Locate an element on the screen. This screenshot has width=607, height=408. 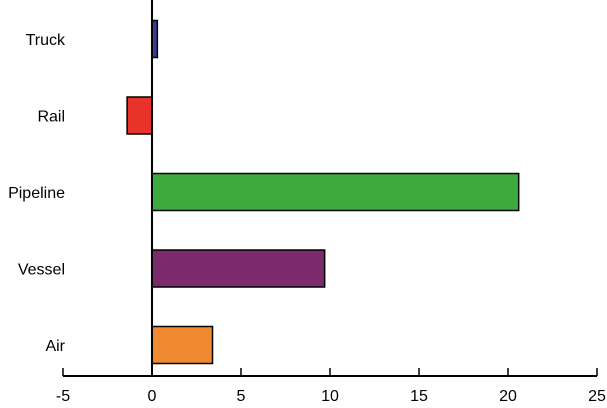
bar-rail is located at coordinates (139, 115).